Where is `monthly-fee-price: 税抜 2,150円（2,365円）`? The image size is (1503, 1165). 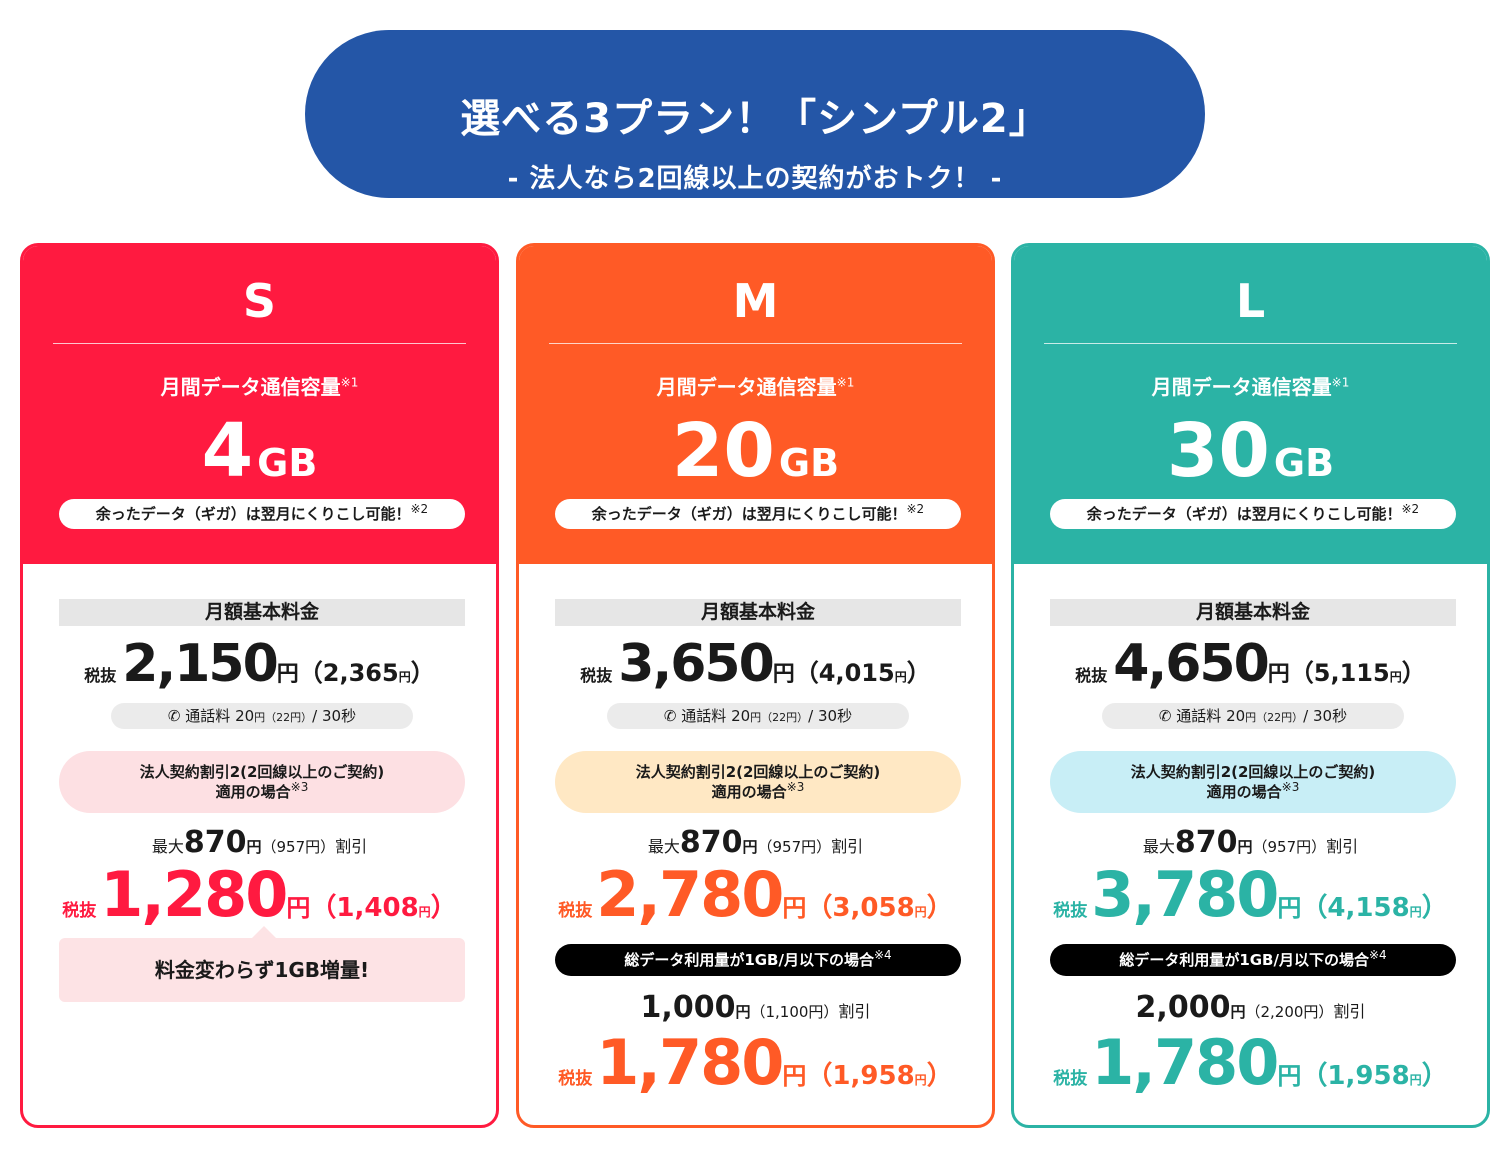 monthly-fee-price: 税抜 2,150円（2,365円） is located at coordinates (259, 664).